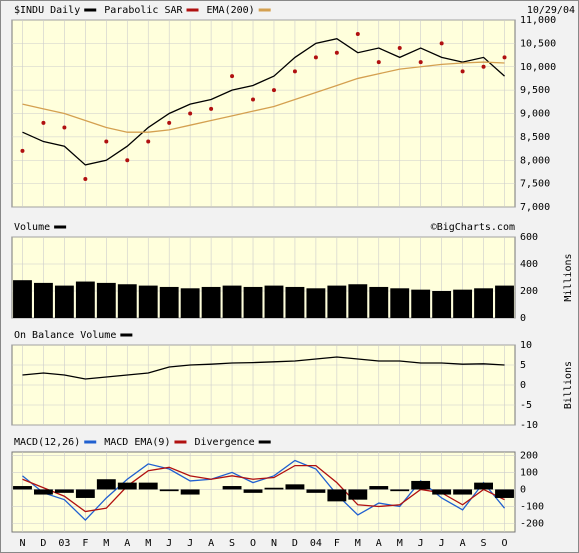 This screenshot has height=553, width=579. I want to click on y-tick-label: -200, so click(532, 523).